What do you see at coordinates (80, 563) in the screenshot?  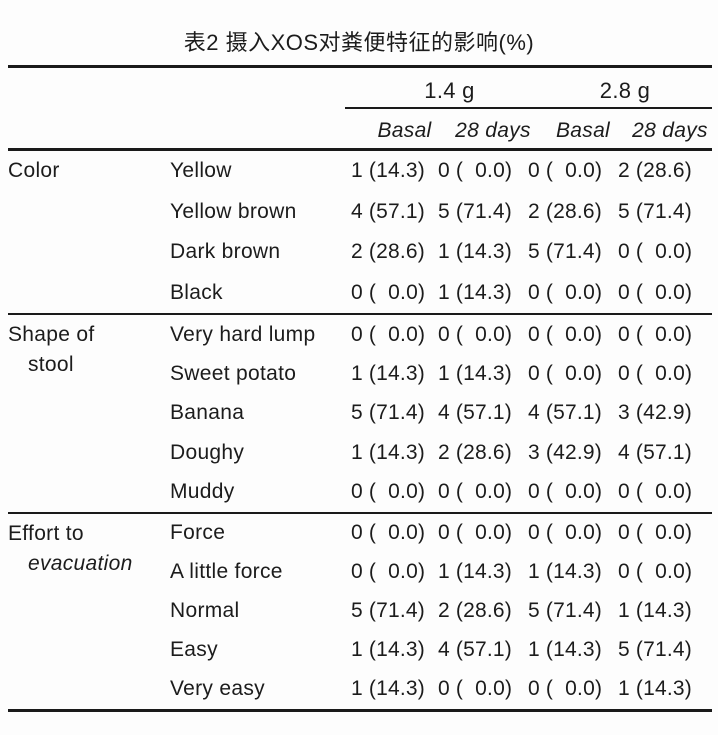 I see `section-category-line2: evacuation` at bounding box center [80, 563].